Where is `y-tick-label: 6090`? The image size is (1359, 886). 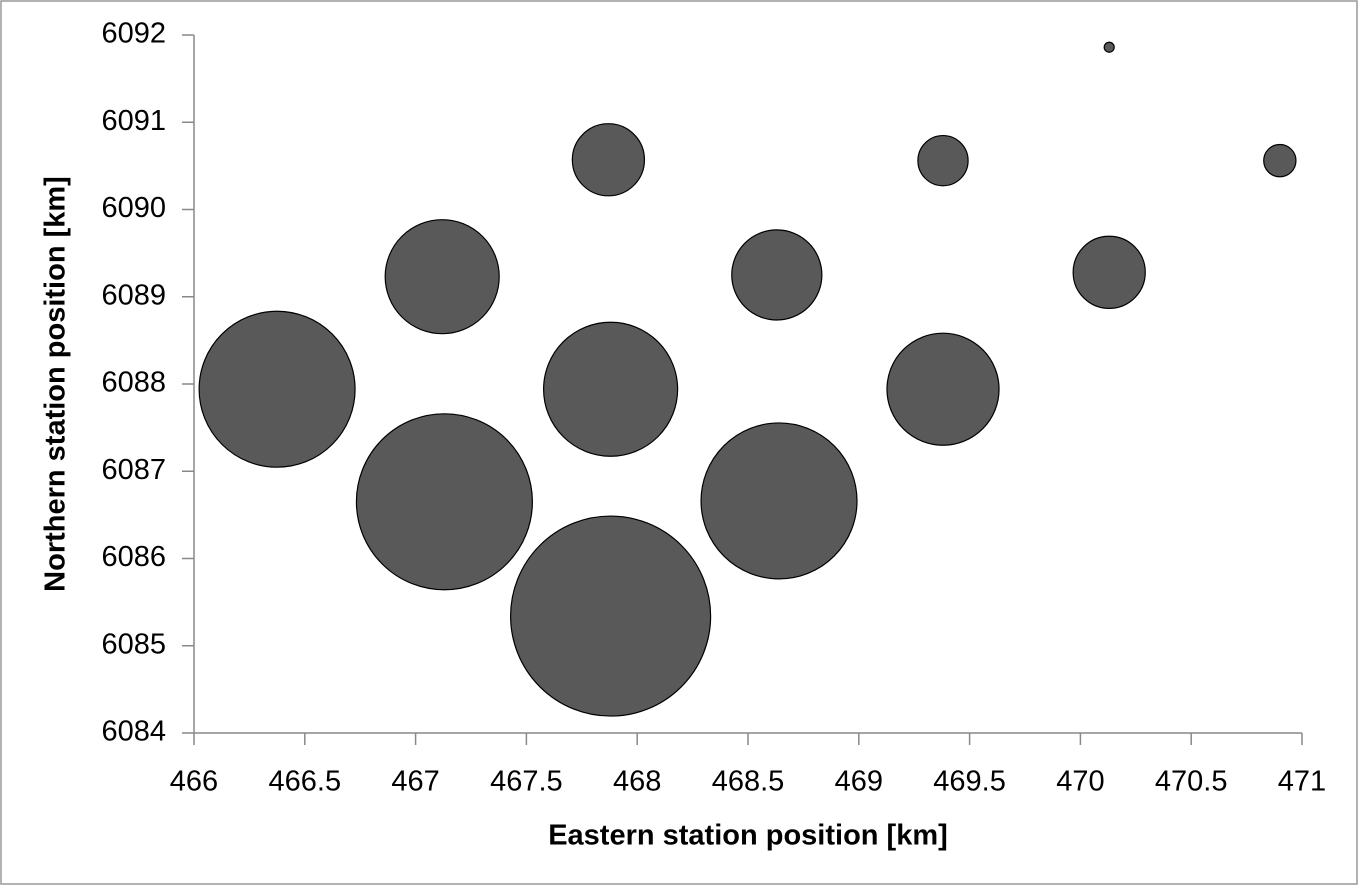 y-tick-label: 6090 is located at coordinates (133, 208).